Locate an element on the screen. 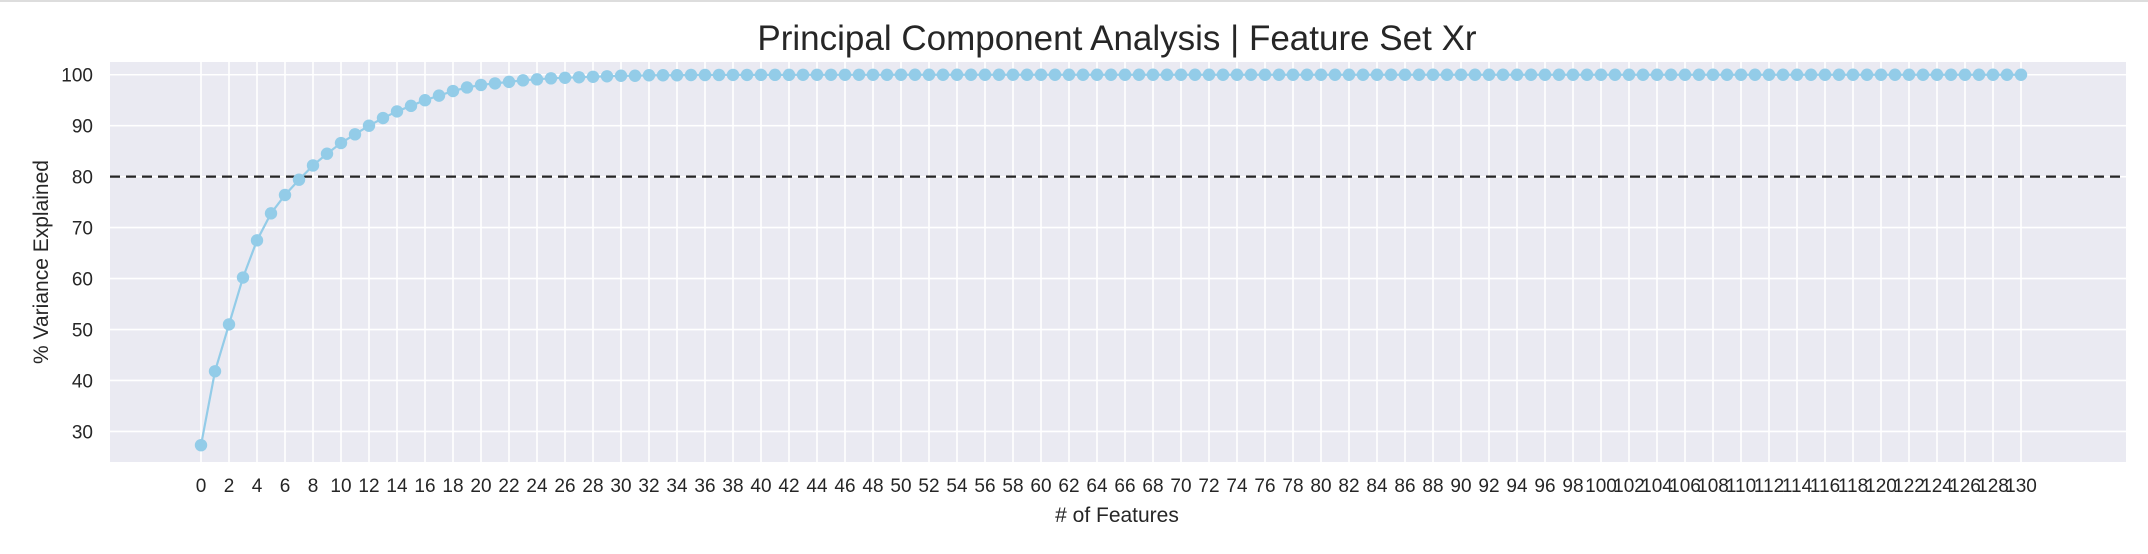 This screenshot has width=2148, height=554. x-tick-label: 120 is located at coordinates (1881, 486).